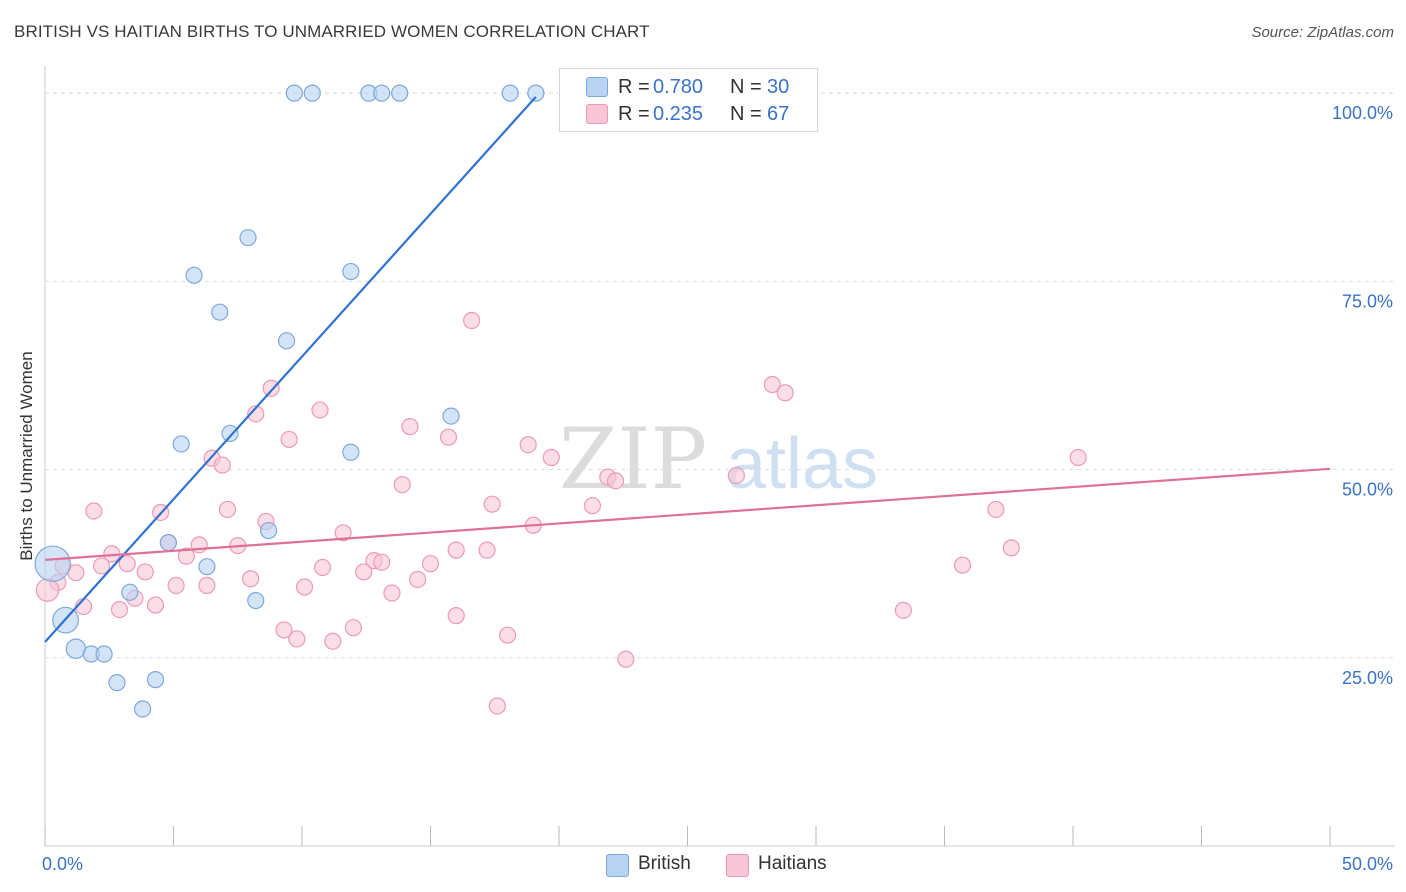 This screenshot has height=892, width=1406. I want to click on y-tick-label-50: 50.0%, so click(1367, 490).